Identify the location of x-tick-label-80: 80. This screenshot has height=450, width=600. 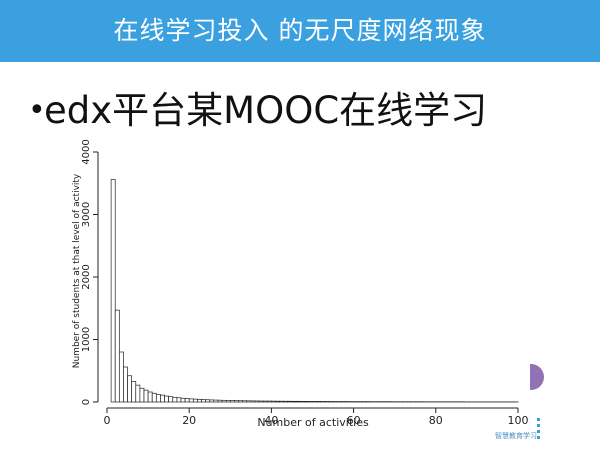
(436, 420).